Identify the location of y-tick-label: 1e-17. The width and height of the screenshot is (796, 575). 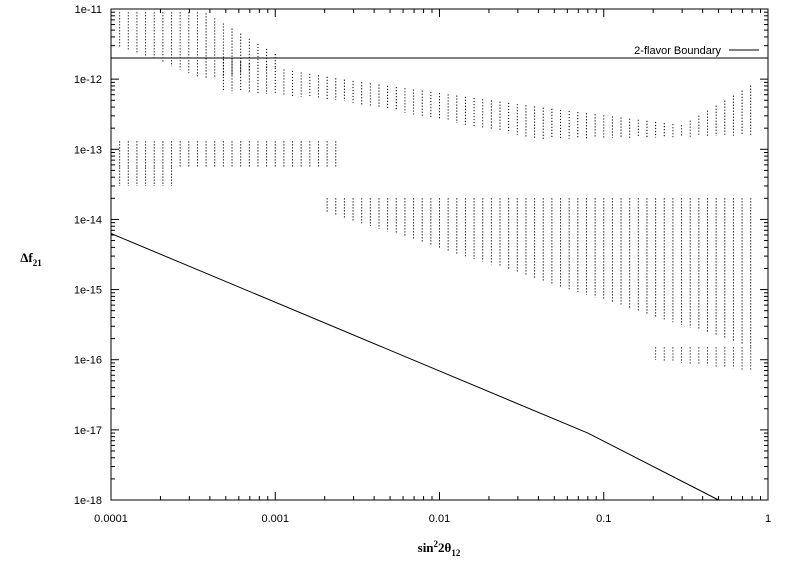
(88, 431).